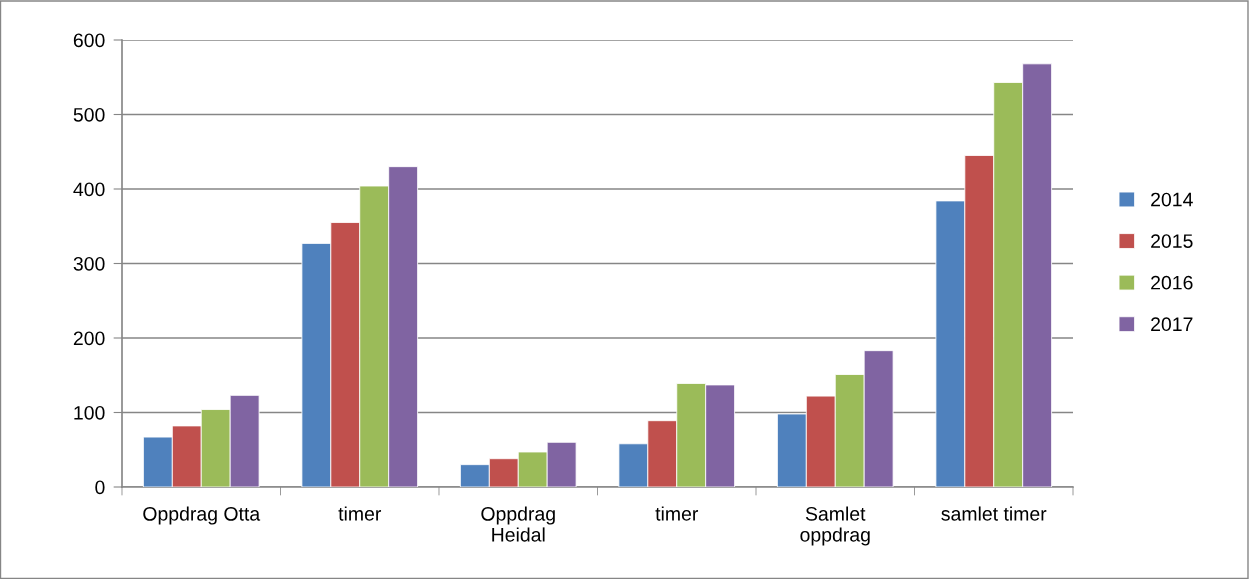  What do you see at coordinates (994, 513) in the screenshot?
I see `x-tick-label: samlet timer` at bounding box center [994, 513].